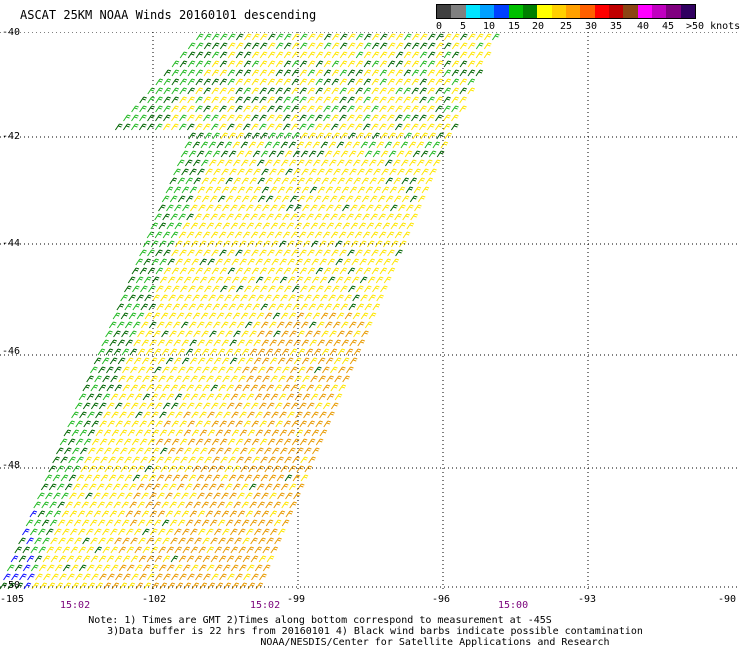 This screenshot has height=650, width=740. Describe the element at coordinates (713, 26) in the screenshot. I see `legend-label: >50 knots` at that location.